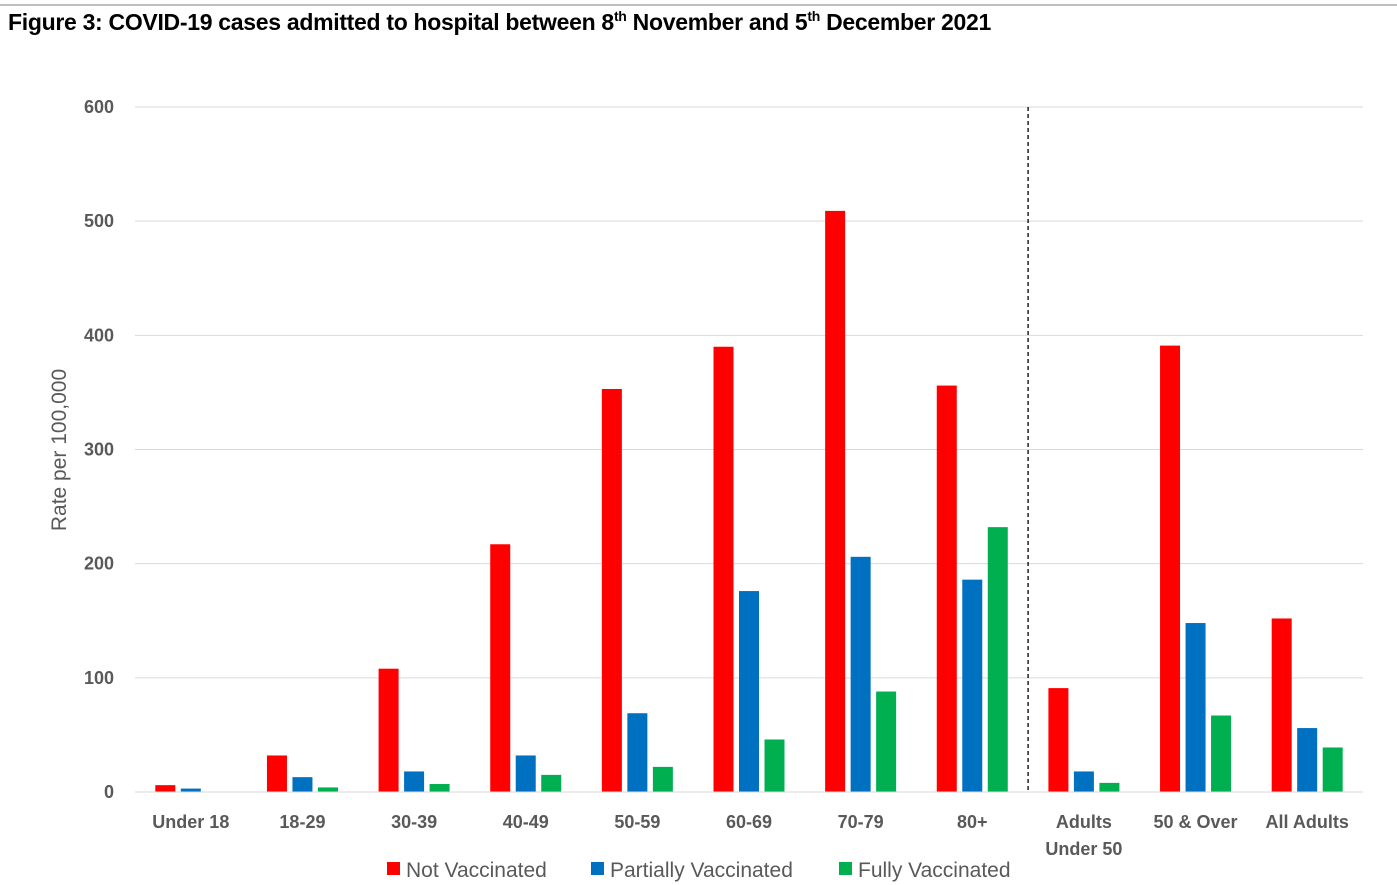 Image resolution: width=1397 pixels, height=885 pixels. What do you see at coordinates (749, 822) in the screenshot?
I see `x-tick-label: 60-69` at bounding box center [749, 822].